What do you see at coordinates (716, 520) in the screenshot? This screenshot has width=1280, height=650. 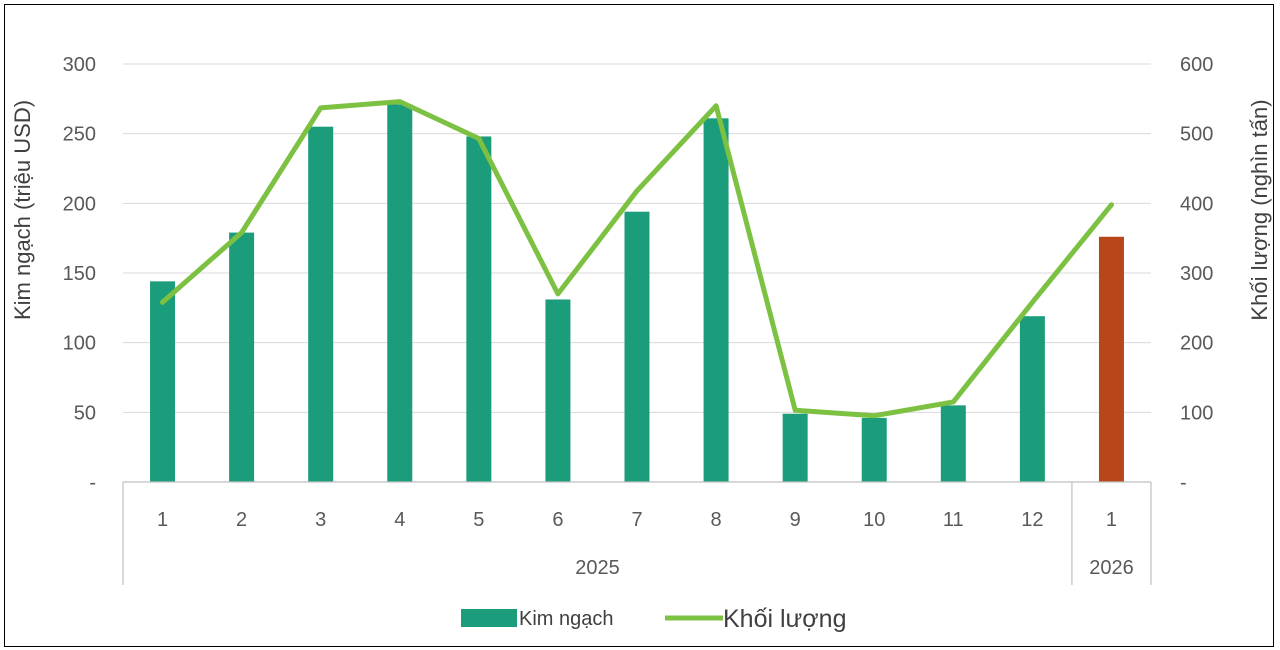 I see `x-tick-label: 8` at bounding box center [716, 520].